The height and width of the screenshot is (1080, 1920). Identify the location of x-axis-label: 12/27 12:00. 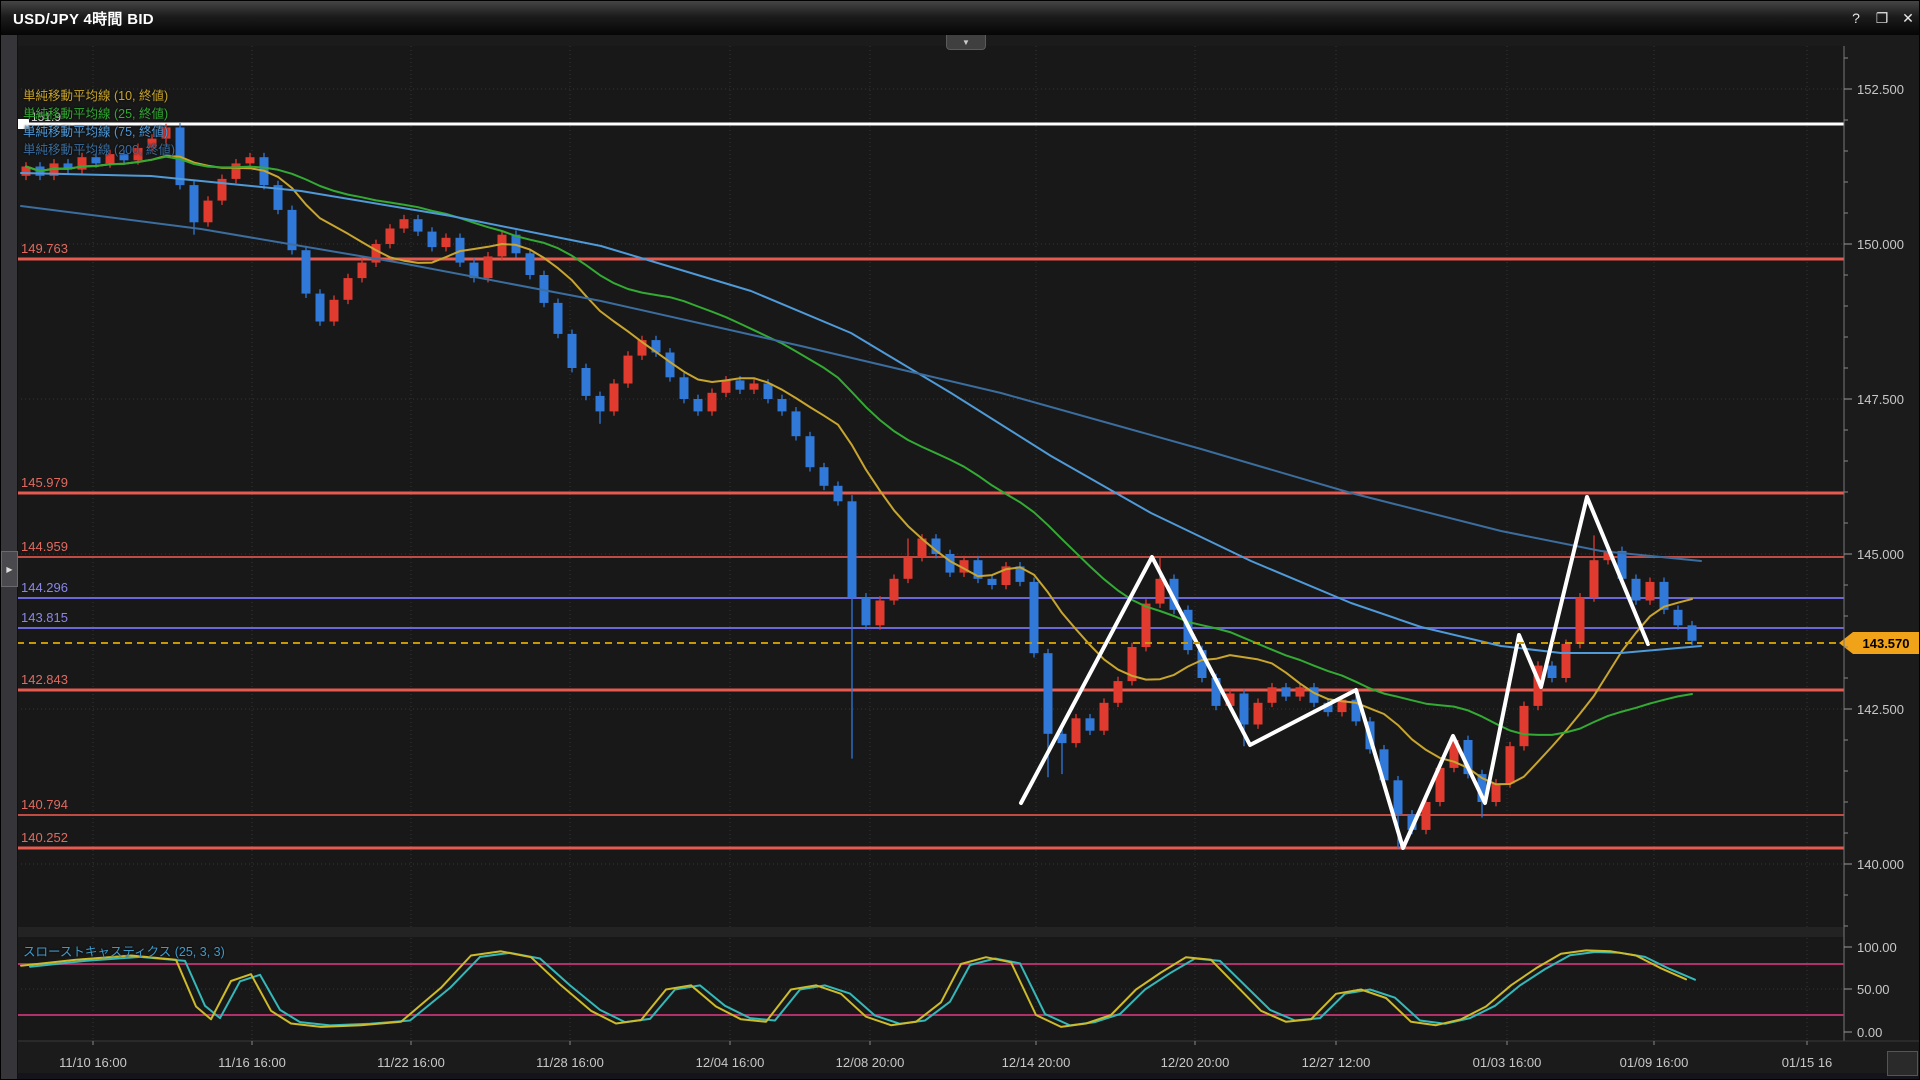
(1336, 1062).